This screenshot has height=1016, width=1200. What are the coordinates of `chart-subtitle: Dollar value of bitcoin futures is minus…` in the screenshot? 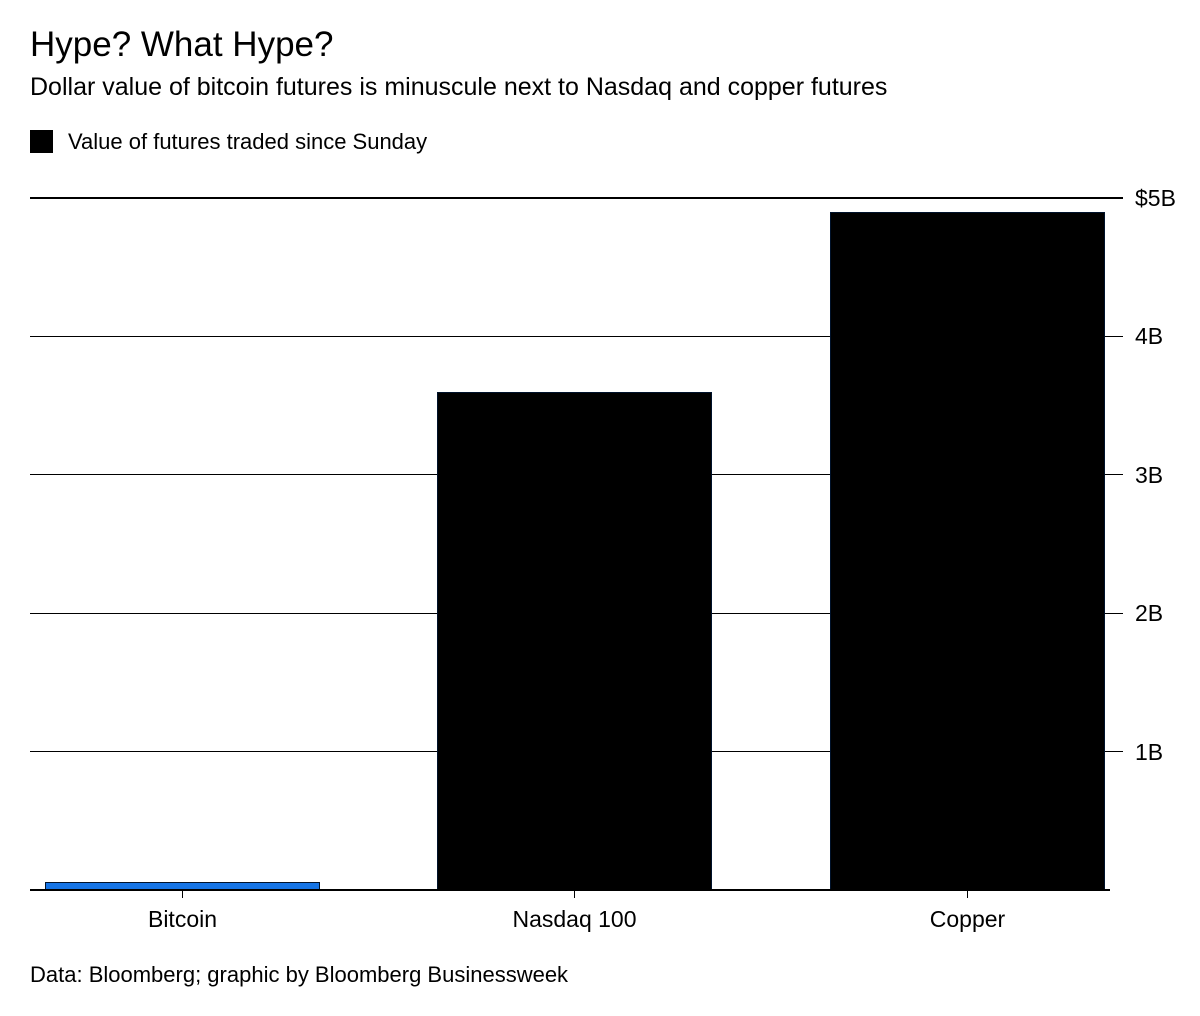 It's located at (459, 87).